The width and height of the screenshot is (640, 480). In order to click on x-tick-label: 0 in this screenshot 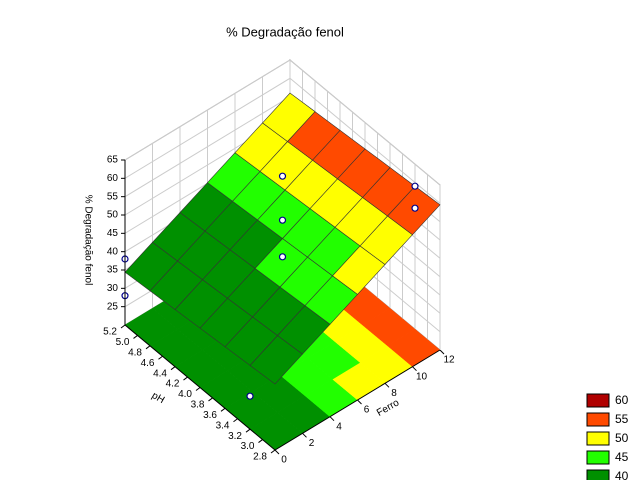, I will do `click(284, 460)`.